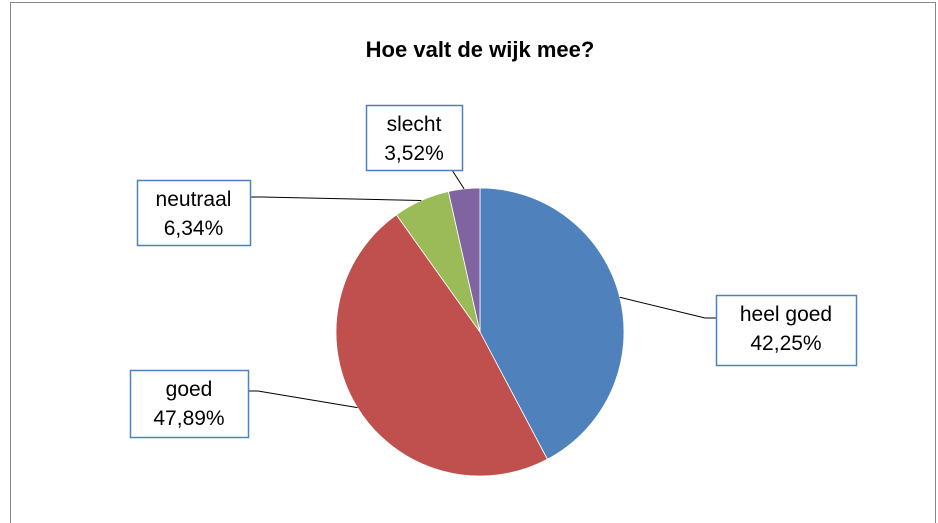  What do you see at coordinates (786, 314) in the screenshot?
I see `label-name: heel goed` at bounding box center [786, 314].